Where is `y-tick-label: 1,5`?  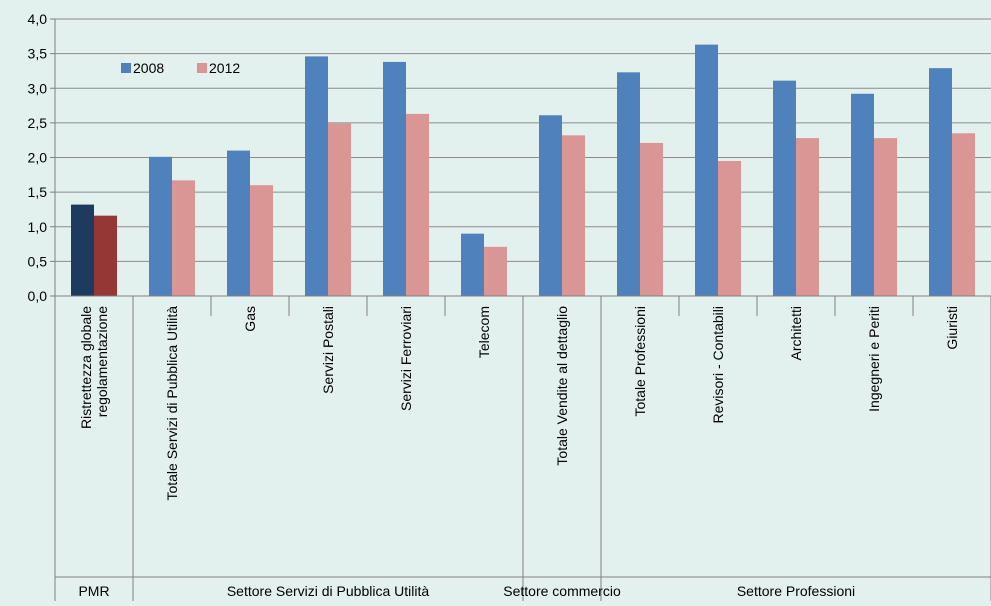
y-tick-label: 1,5 is located at coordinates (38, 192).